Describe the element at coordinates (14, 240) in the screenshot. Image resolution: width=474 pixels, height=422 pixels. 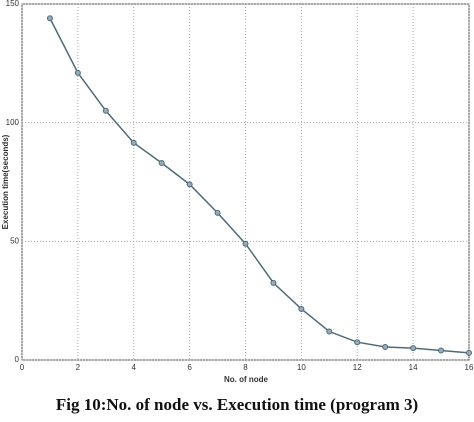
I see `y-tick-label: 50` at that location.